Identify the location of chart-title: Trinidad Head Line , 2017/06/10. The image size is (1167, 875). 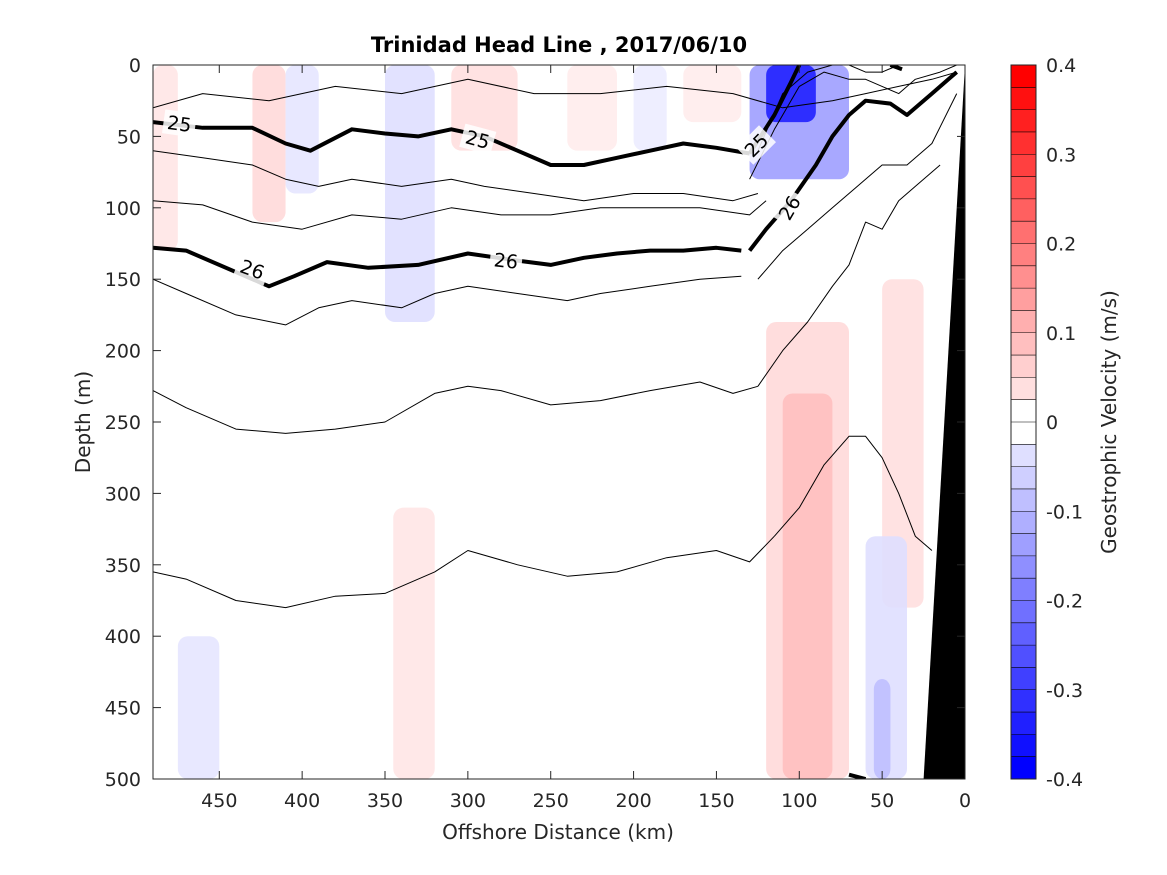
(559, 45).